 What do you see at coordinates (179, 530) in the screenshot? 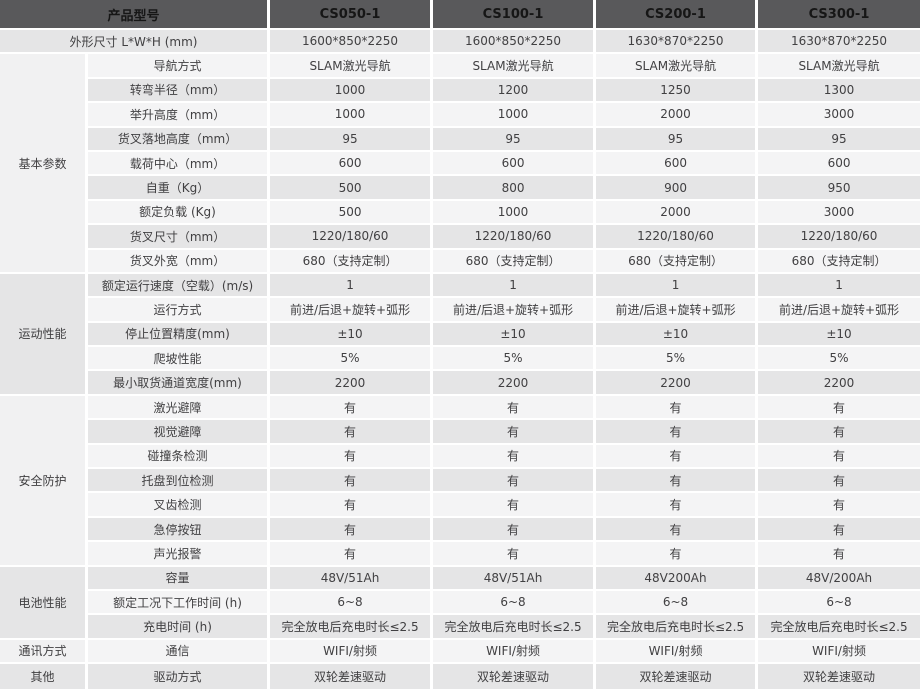
I see `param-label-cell: 急停按钮` at bounding box center [179, 530].